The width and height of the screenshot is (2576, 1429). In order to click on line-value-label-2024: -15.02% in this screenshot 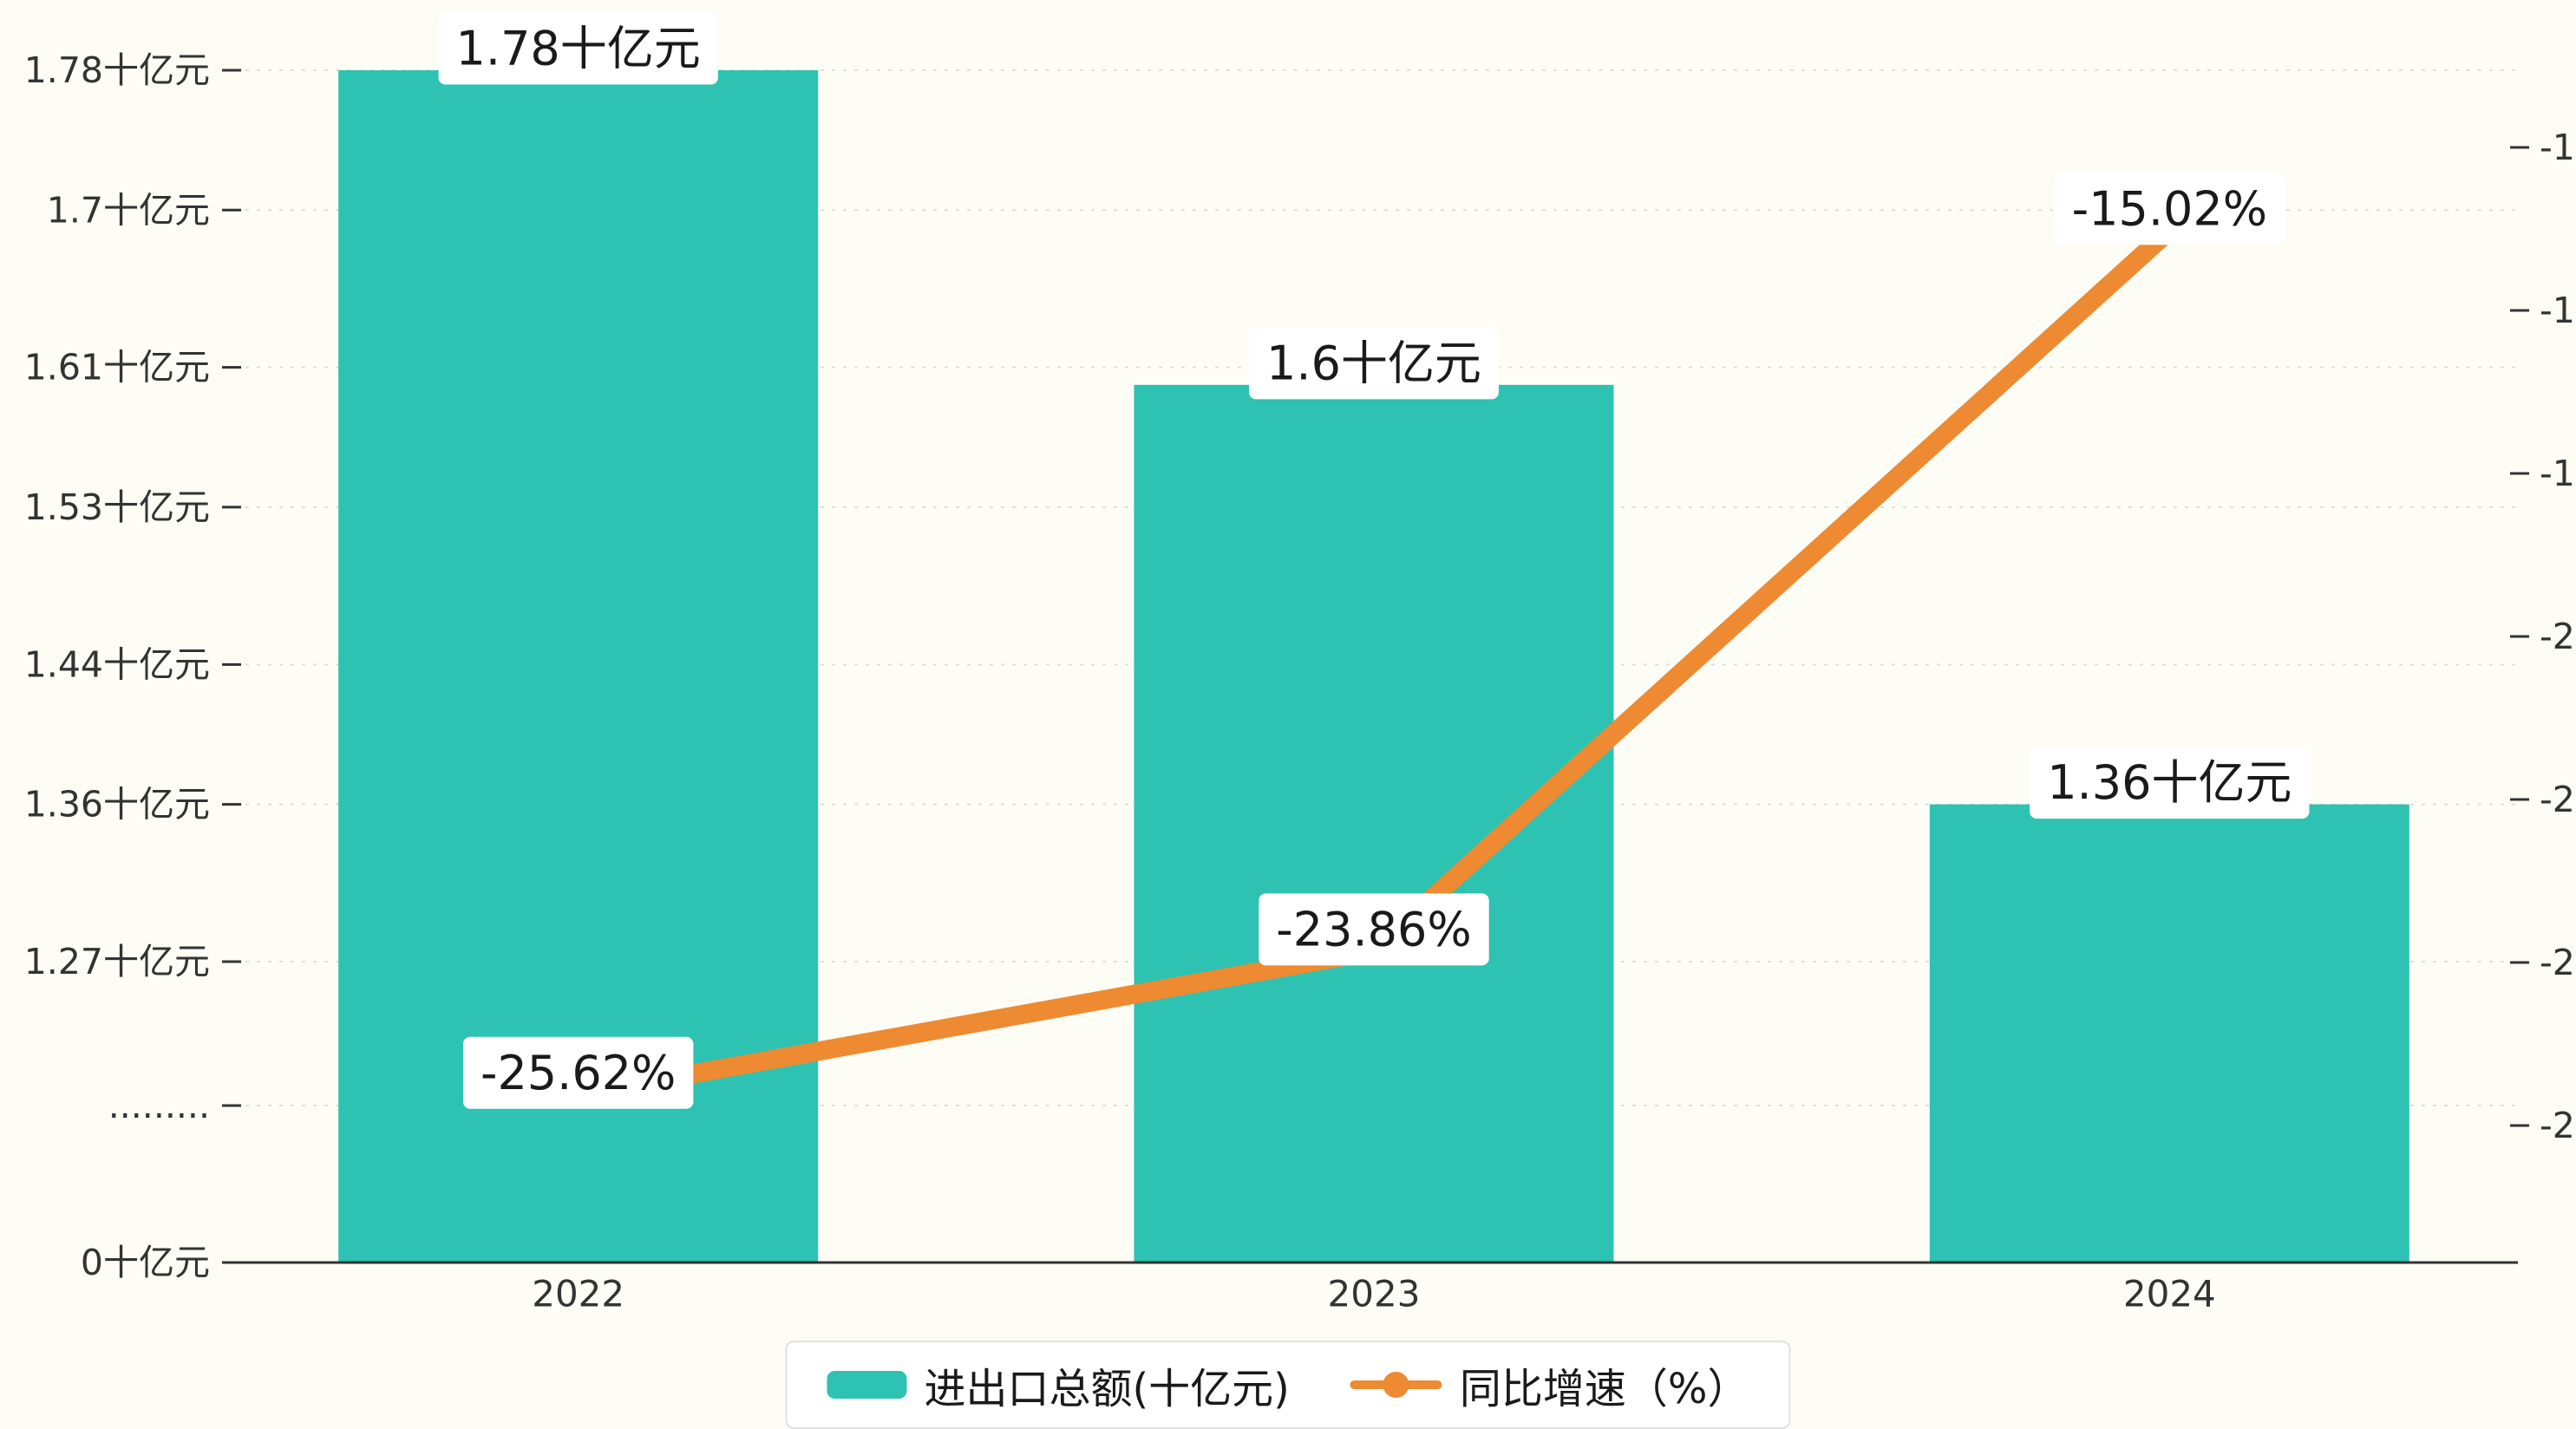, I will do `click(2169, 208)`.